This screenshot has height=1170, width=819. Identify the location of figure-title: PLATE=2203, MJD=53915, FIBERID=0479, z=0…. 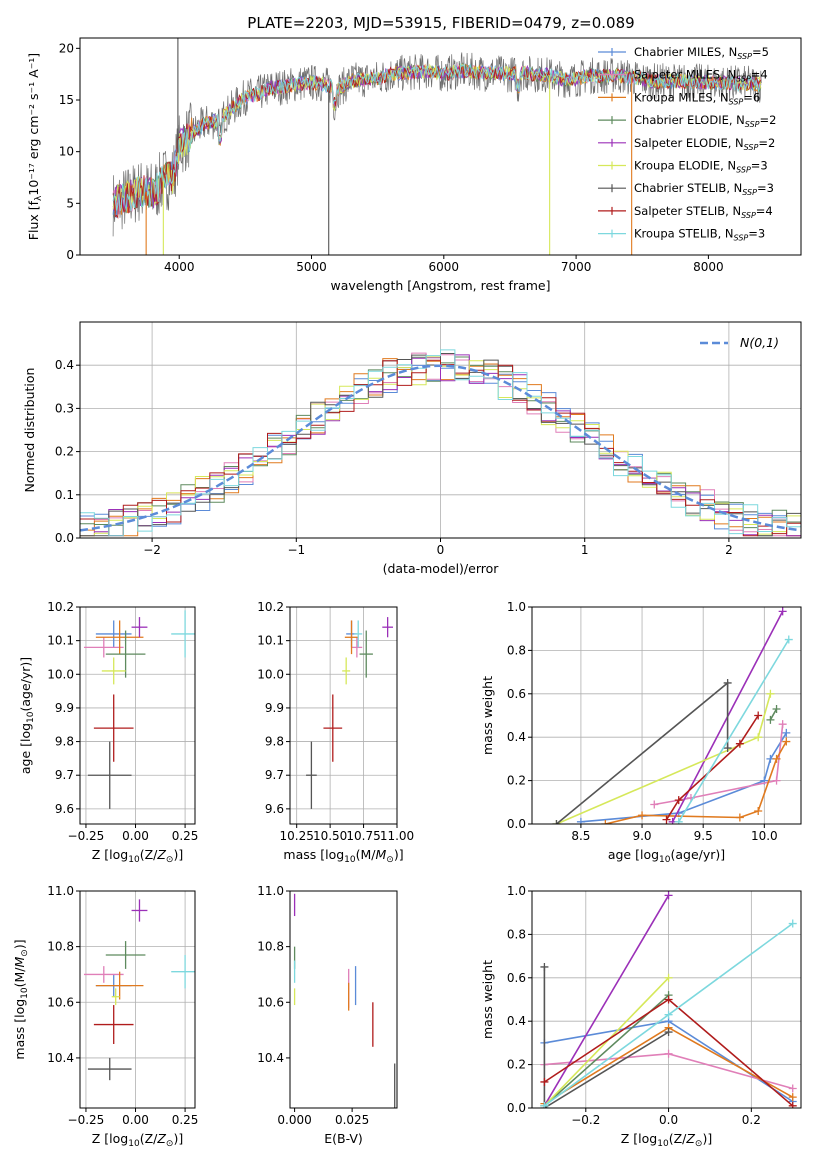
(440, 23).